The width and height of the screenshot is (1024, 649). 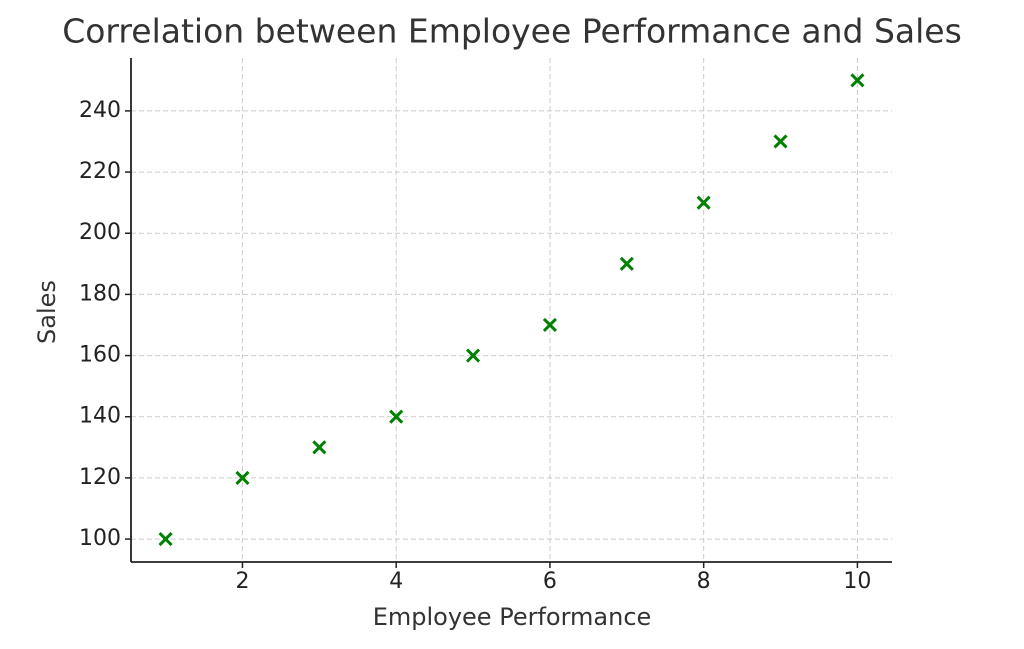 I want to click on y-tick-label: 240, so click(x=100, y=110).